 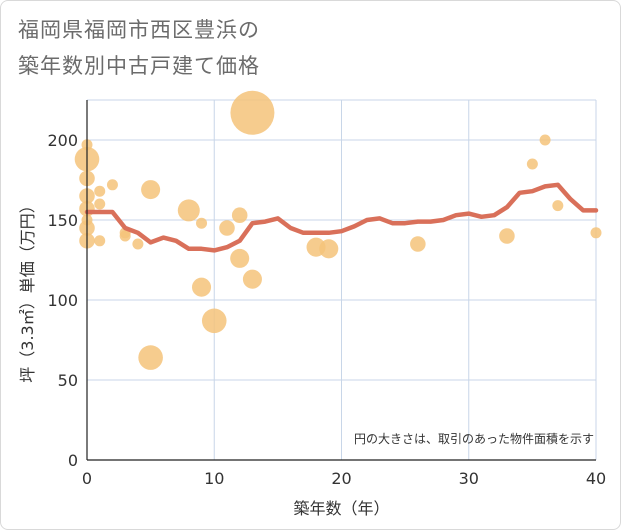 I want to click on chart-title-line-2: 築年数別中古戸建て価格, so click(x=139, y=66).